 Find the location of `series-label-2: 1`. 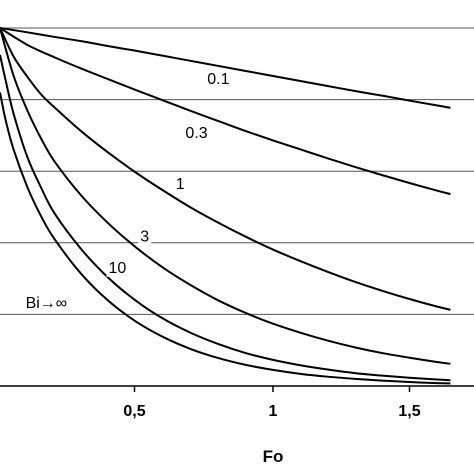

series-label-2: 1 is located at coordinates (180, 184).